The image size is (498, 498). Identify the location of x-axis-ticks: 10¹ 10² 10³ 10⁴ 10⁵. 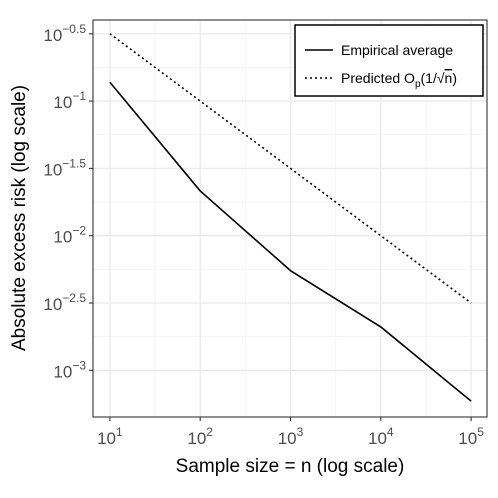
(290, 432).